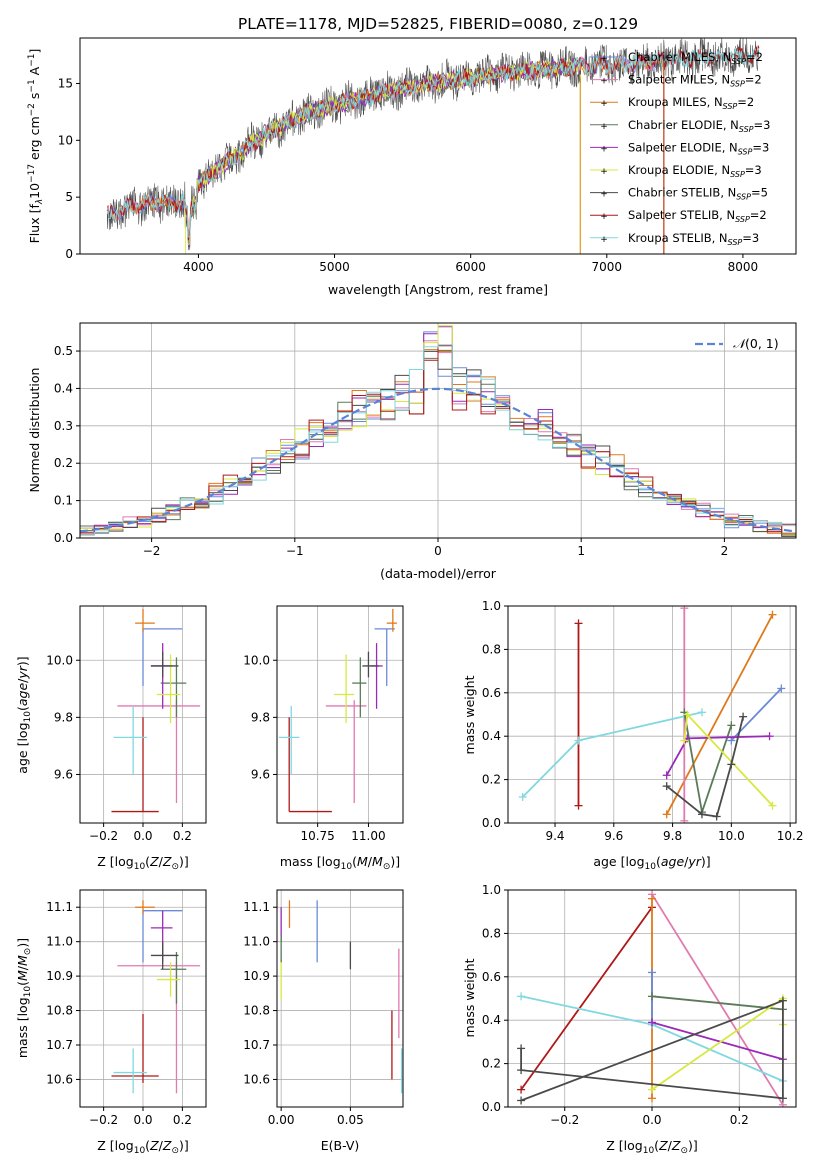 This screenshot has height=1170, width=819. What do you see at coordinates (652, 1147) in the screenshot?
I see `p8-x-axis-label: Z [log10(Z/Z⊙)]` at bounding box center [652, 1147].